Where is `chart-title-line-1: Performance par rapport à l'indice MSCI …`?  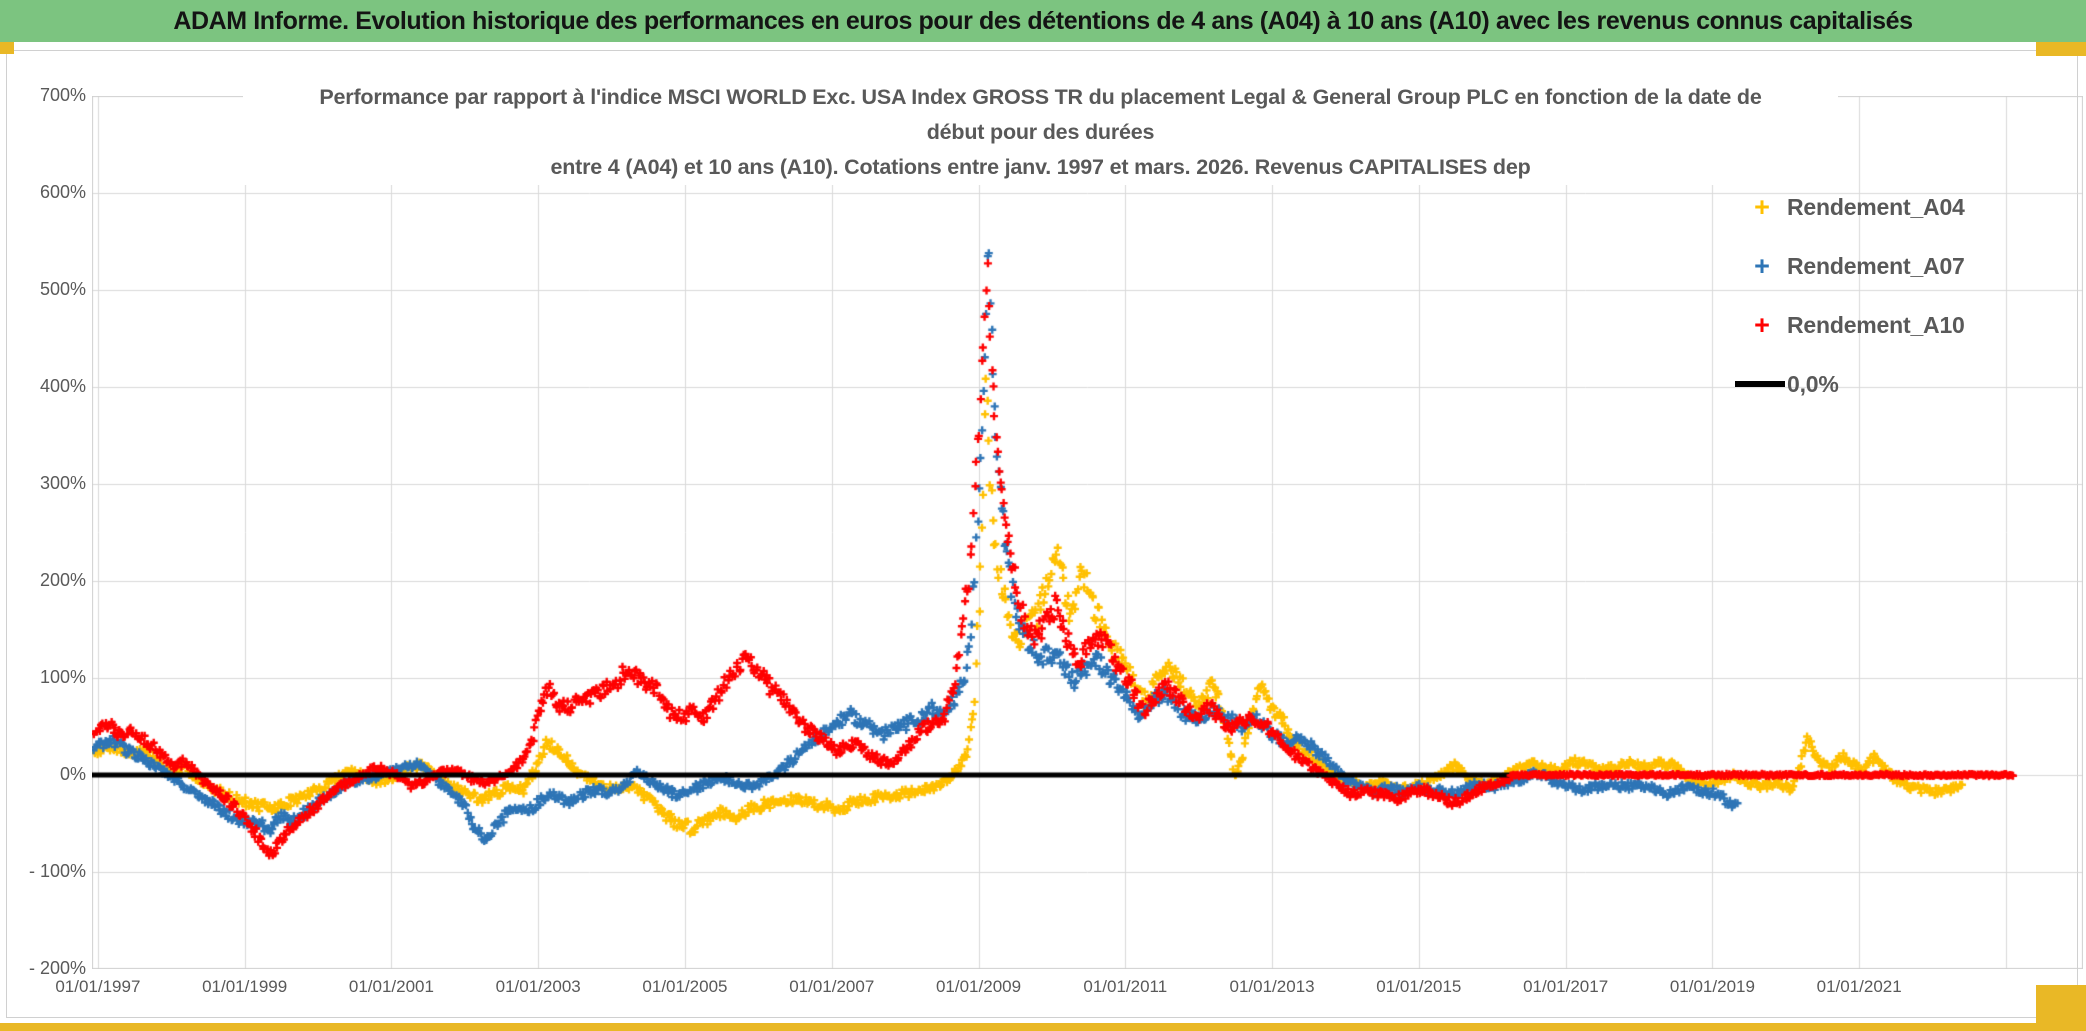
chart-title-line-1: Performance par rapport à l'indice MSCI … is located at coordinates (1040, 97).